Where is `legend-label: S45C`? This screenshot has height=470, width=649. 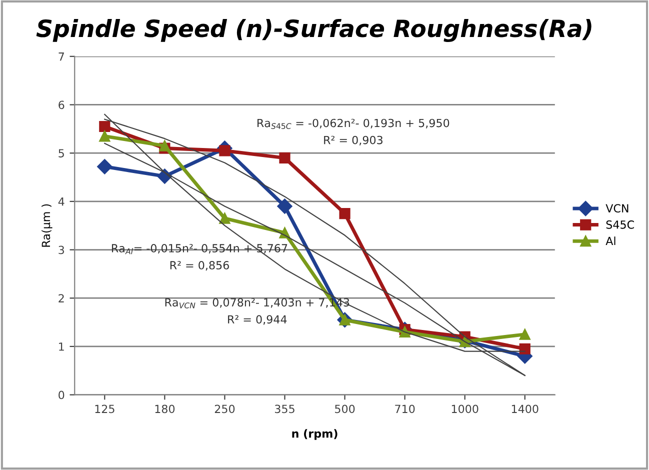 legend-label: S45C is located at coordinates (620, 224).